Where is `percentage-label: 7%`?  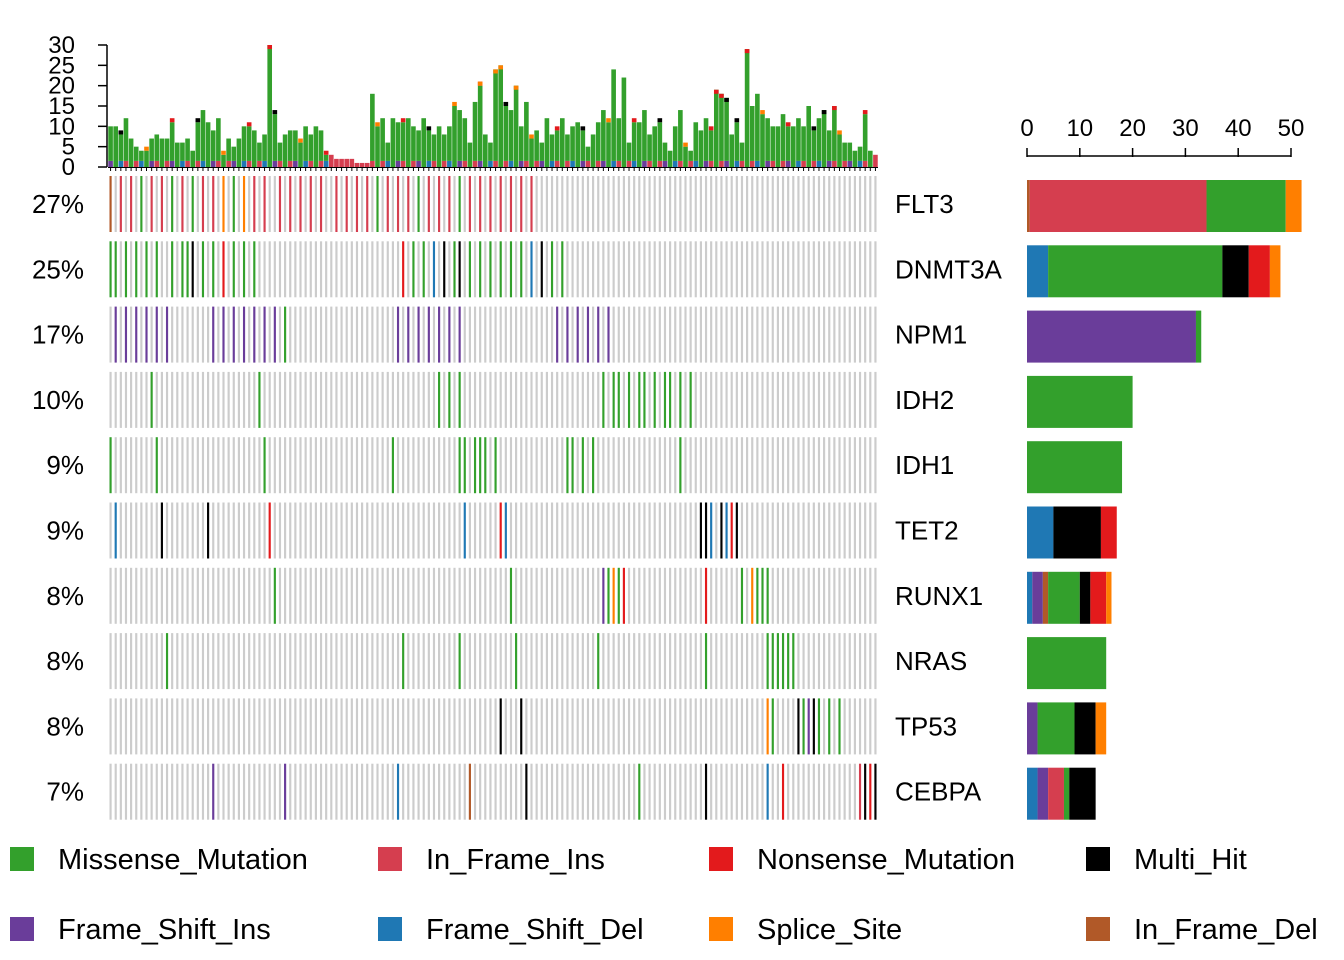
percentage-label: 7% is located at coordinates (65, 792).